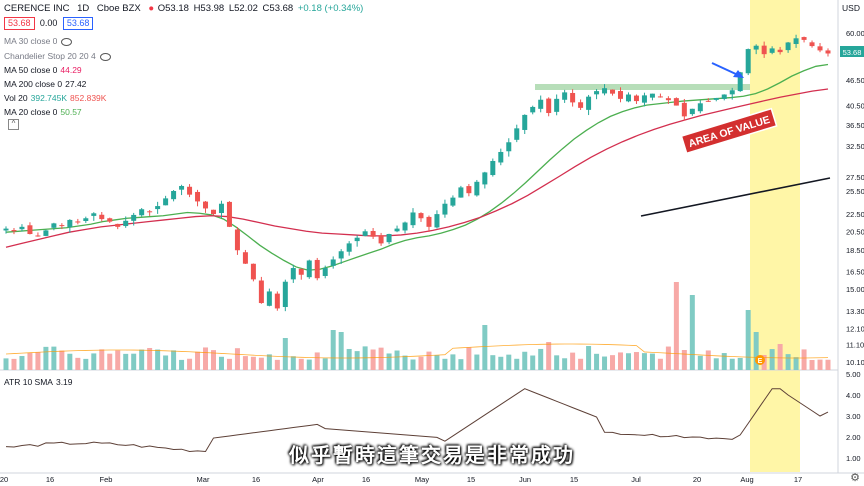 The width and height of the screenshot is (864, 486). I want to click on symbol-name: CERENCE INC, so click(37, 8).